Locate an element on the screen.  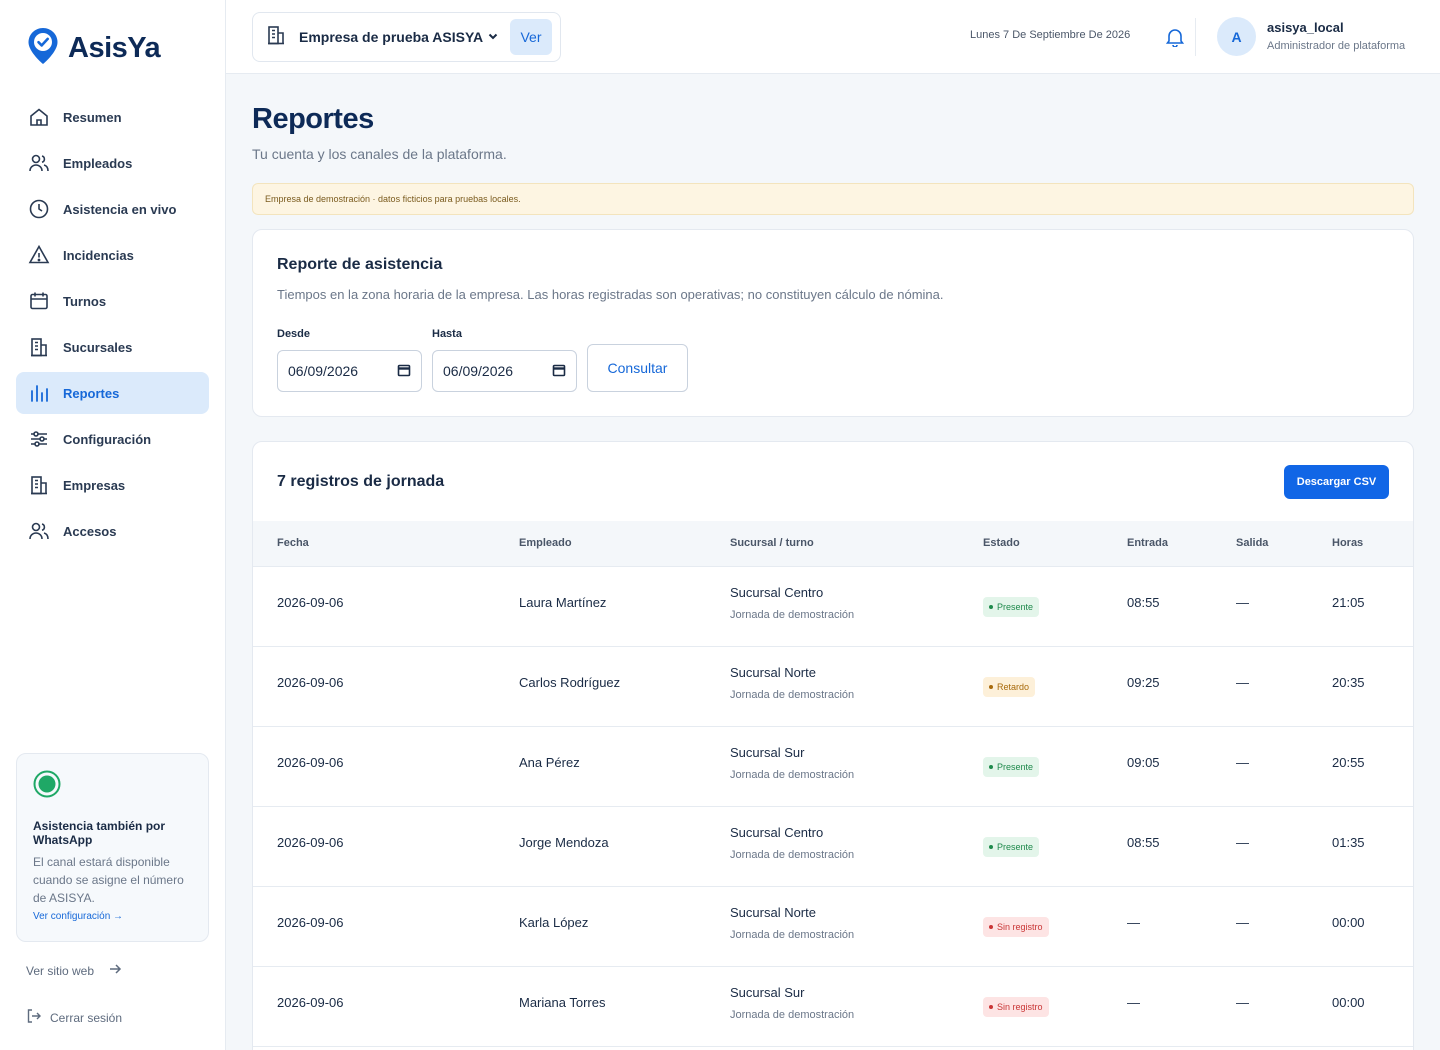
bell-icon is located at coordinates (1175, 39).